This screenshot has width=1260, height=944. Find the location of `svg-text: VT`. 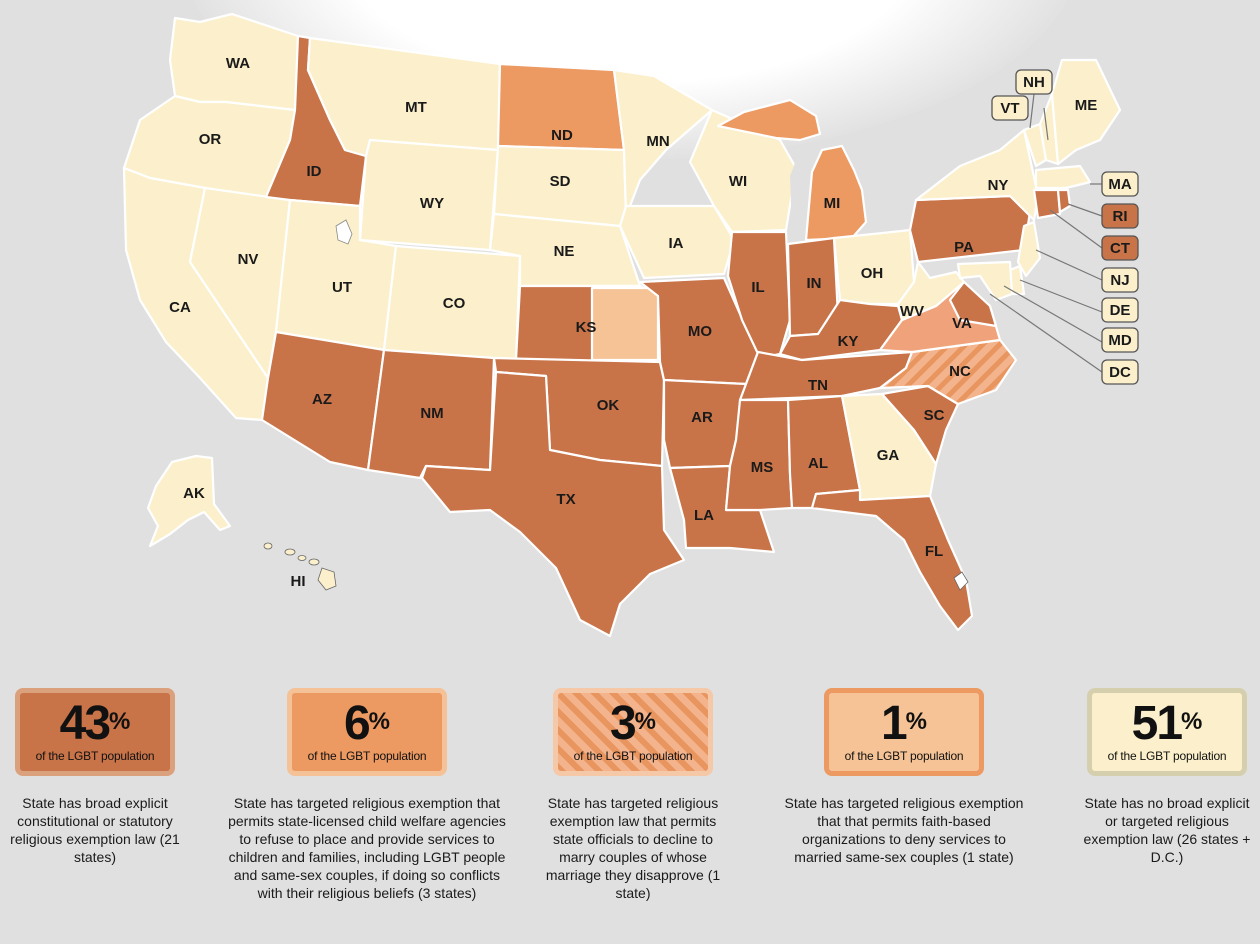

svg-text: VT is located at coordinates (1009, 108).